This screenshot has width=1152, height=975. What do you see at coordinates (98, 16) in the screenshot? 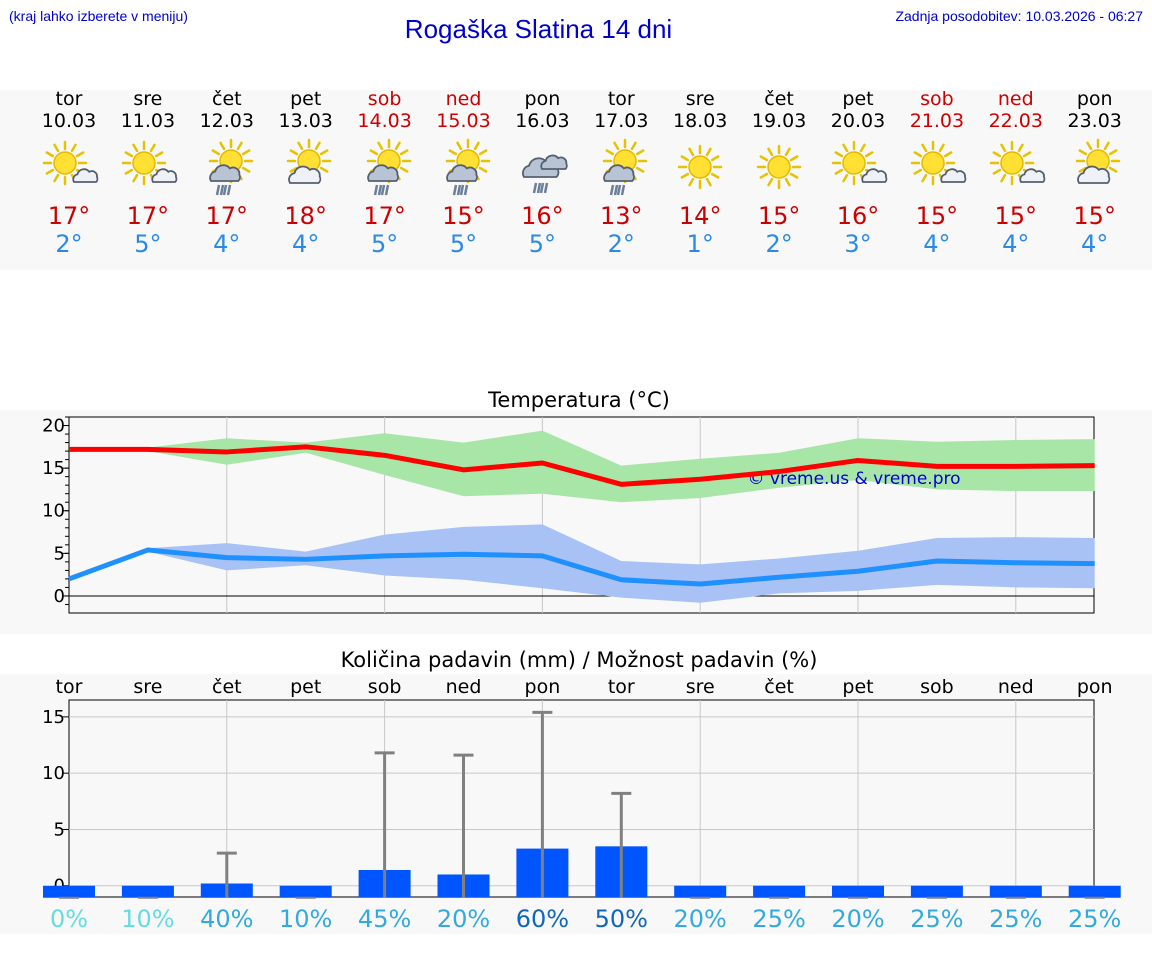
I see `location-menu-hint: (kraj lahko izberete v meniju)` at bounding box center [98, 16].